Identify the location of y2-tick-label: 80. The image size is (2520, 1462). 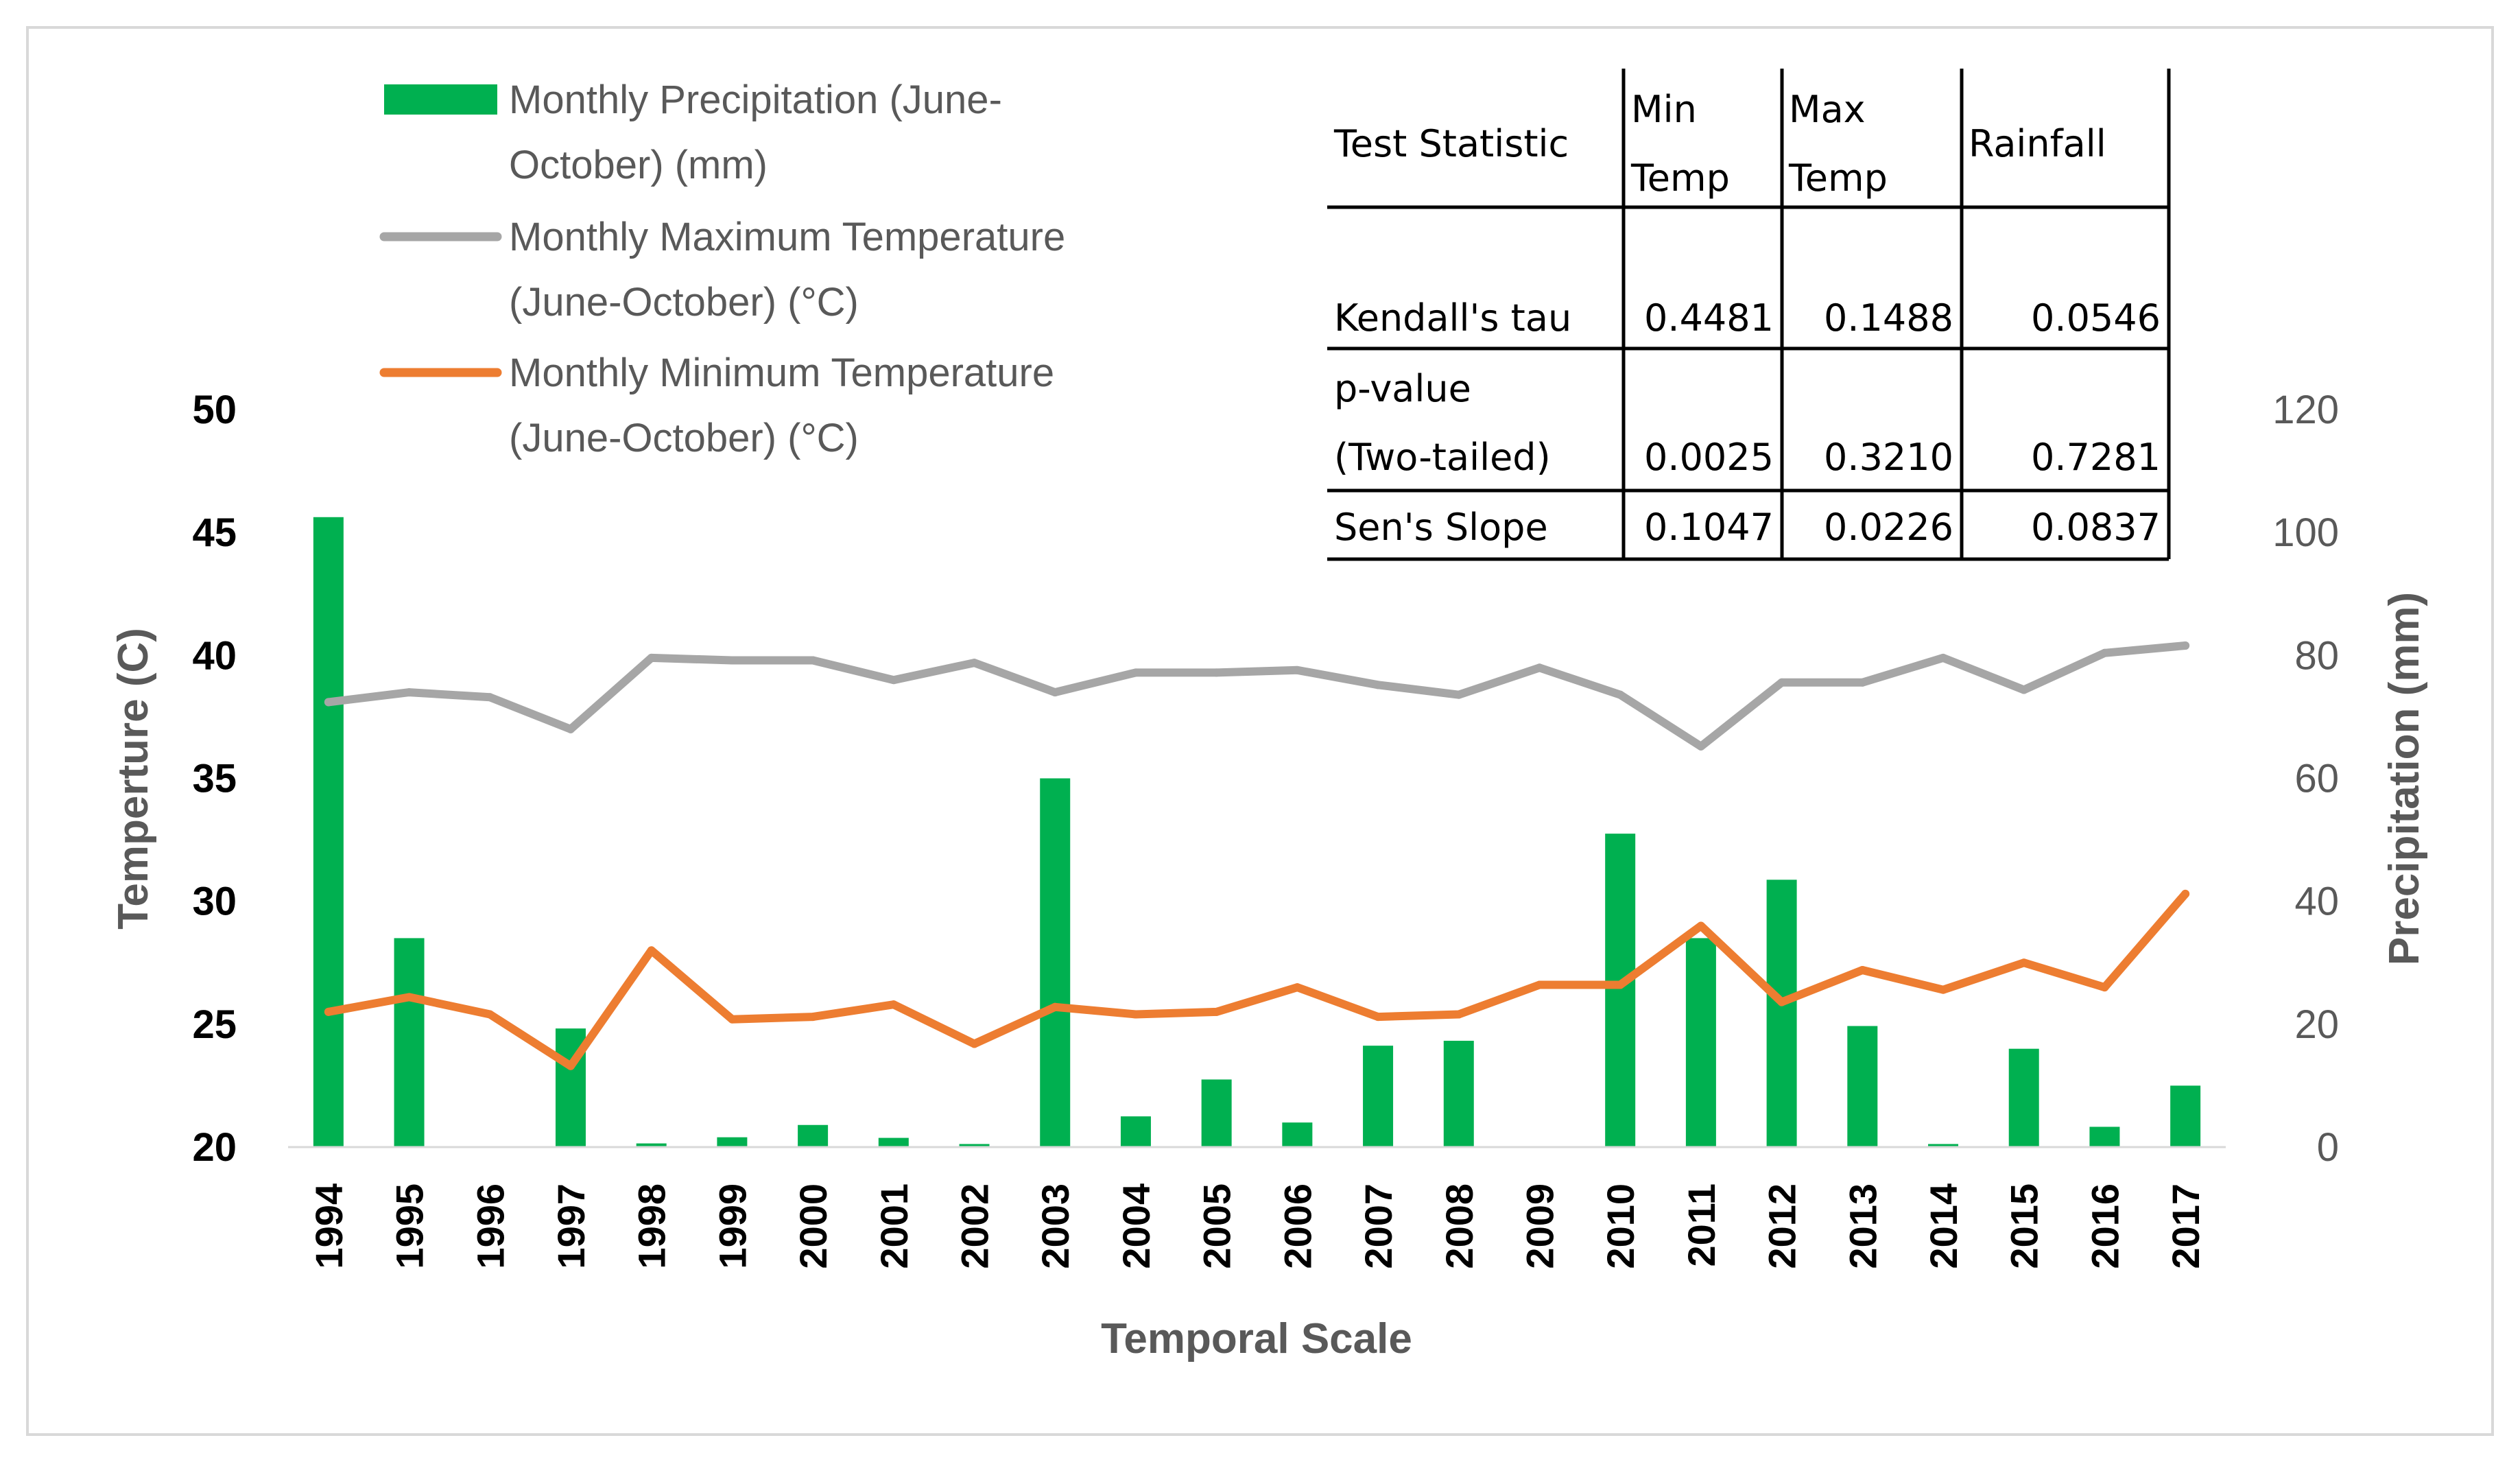
(2316, 655).